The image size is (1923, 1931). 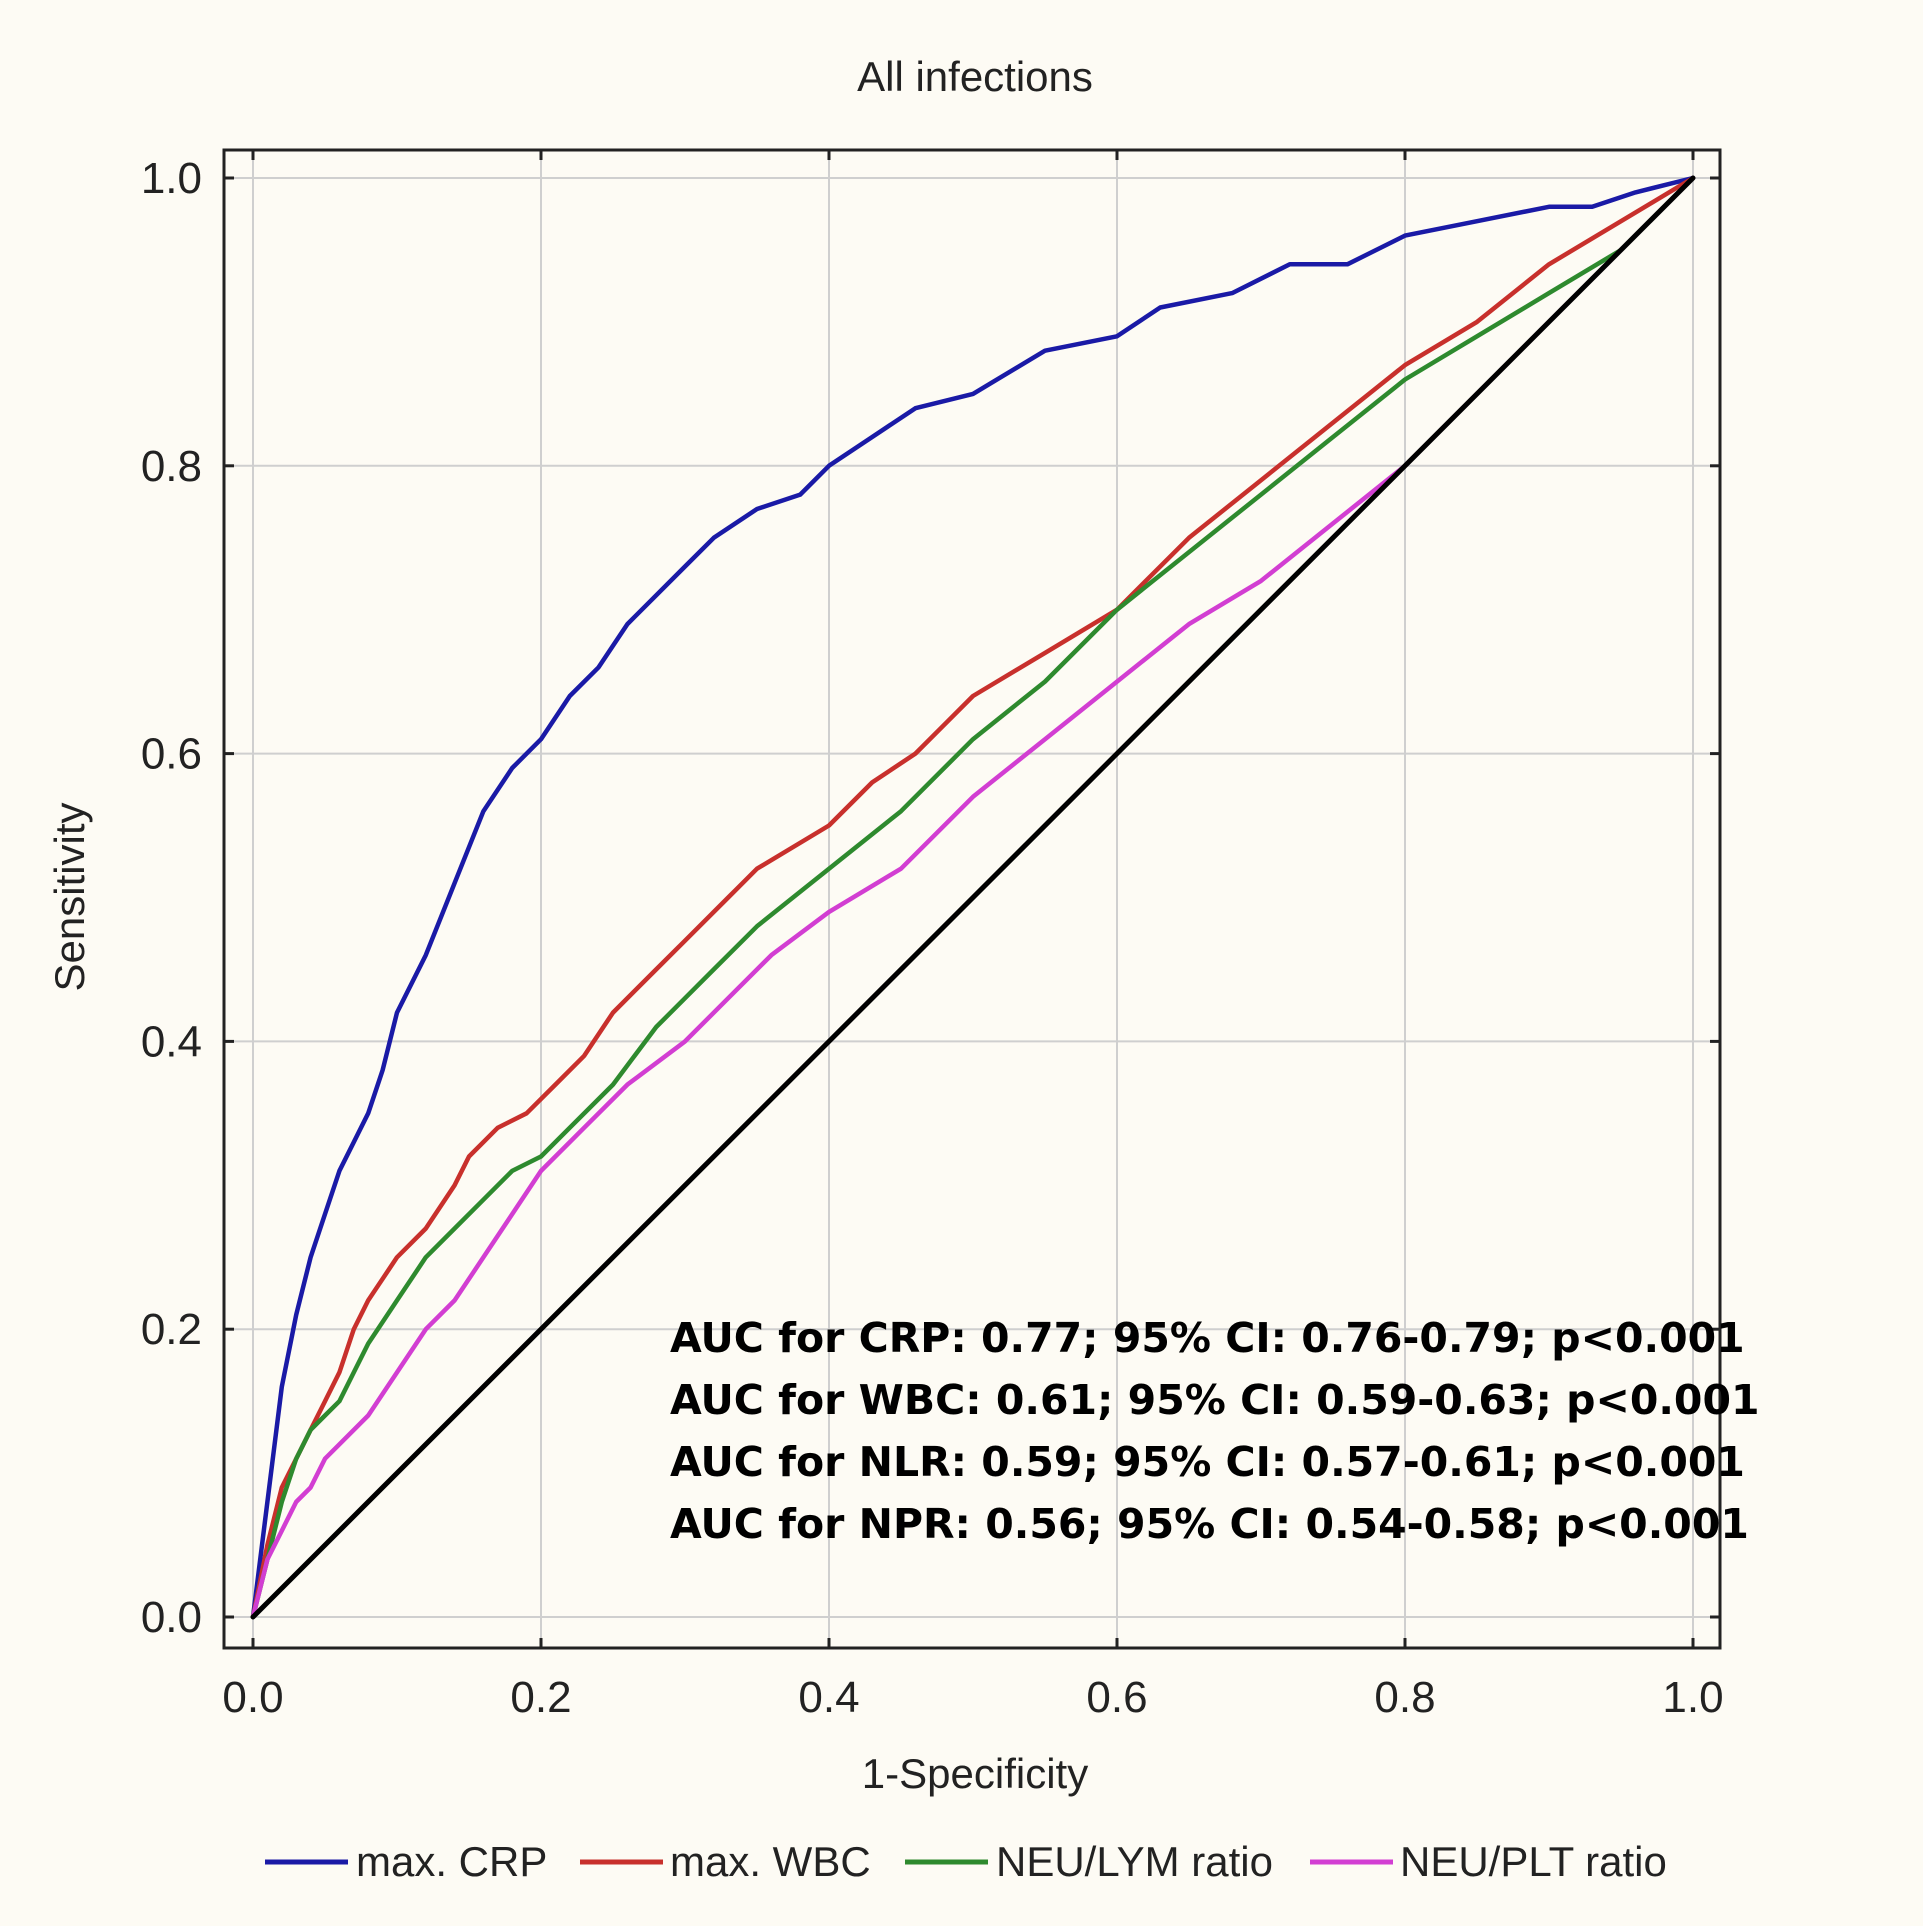 What do you see at coordinates (828, 1697) in the screenshot?
I see `x-tick-label: 0.4` at bounding box center [828, 1697].